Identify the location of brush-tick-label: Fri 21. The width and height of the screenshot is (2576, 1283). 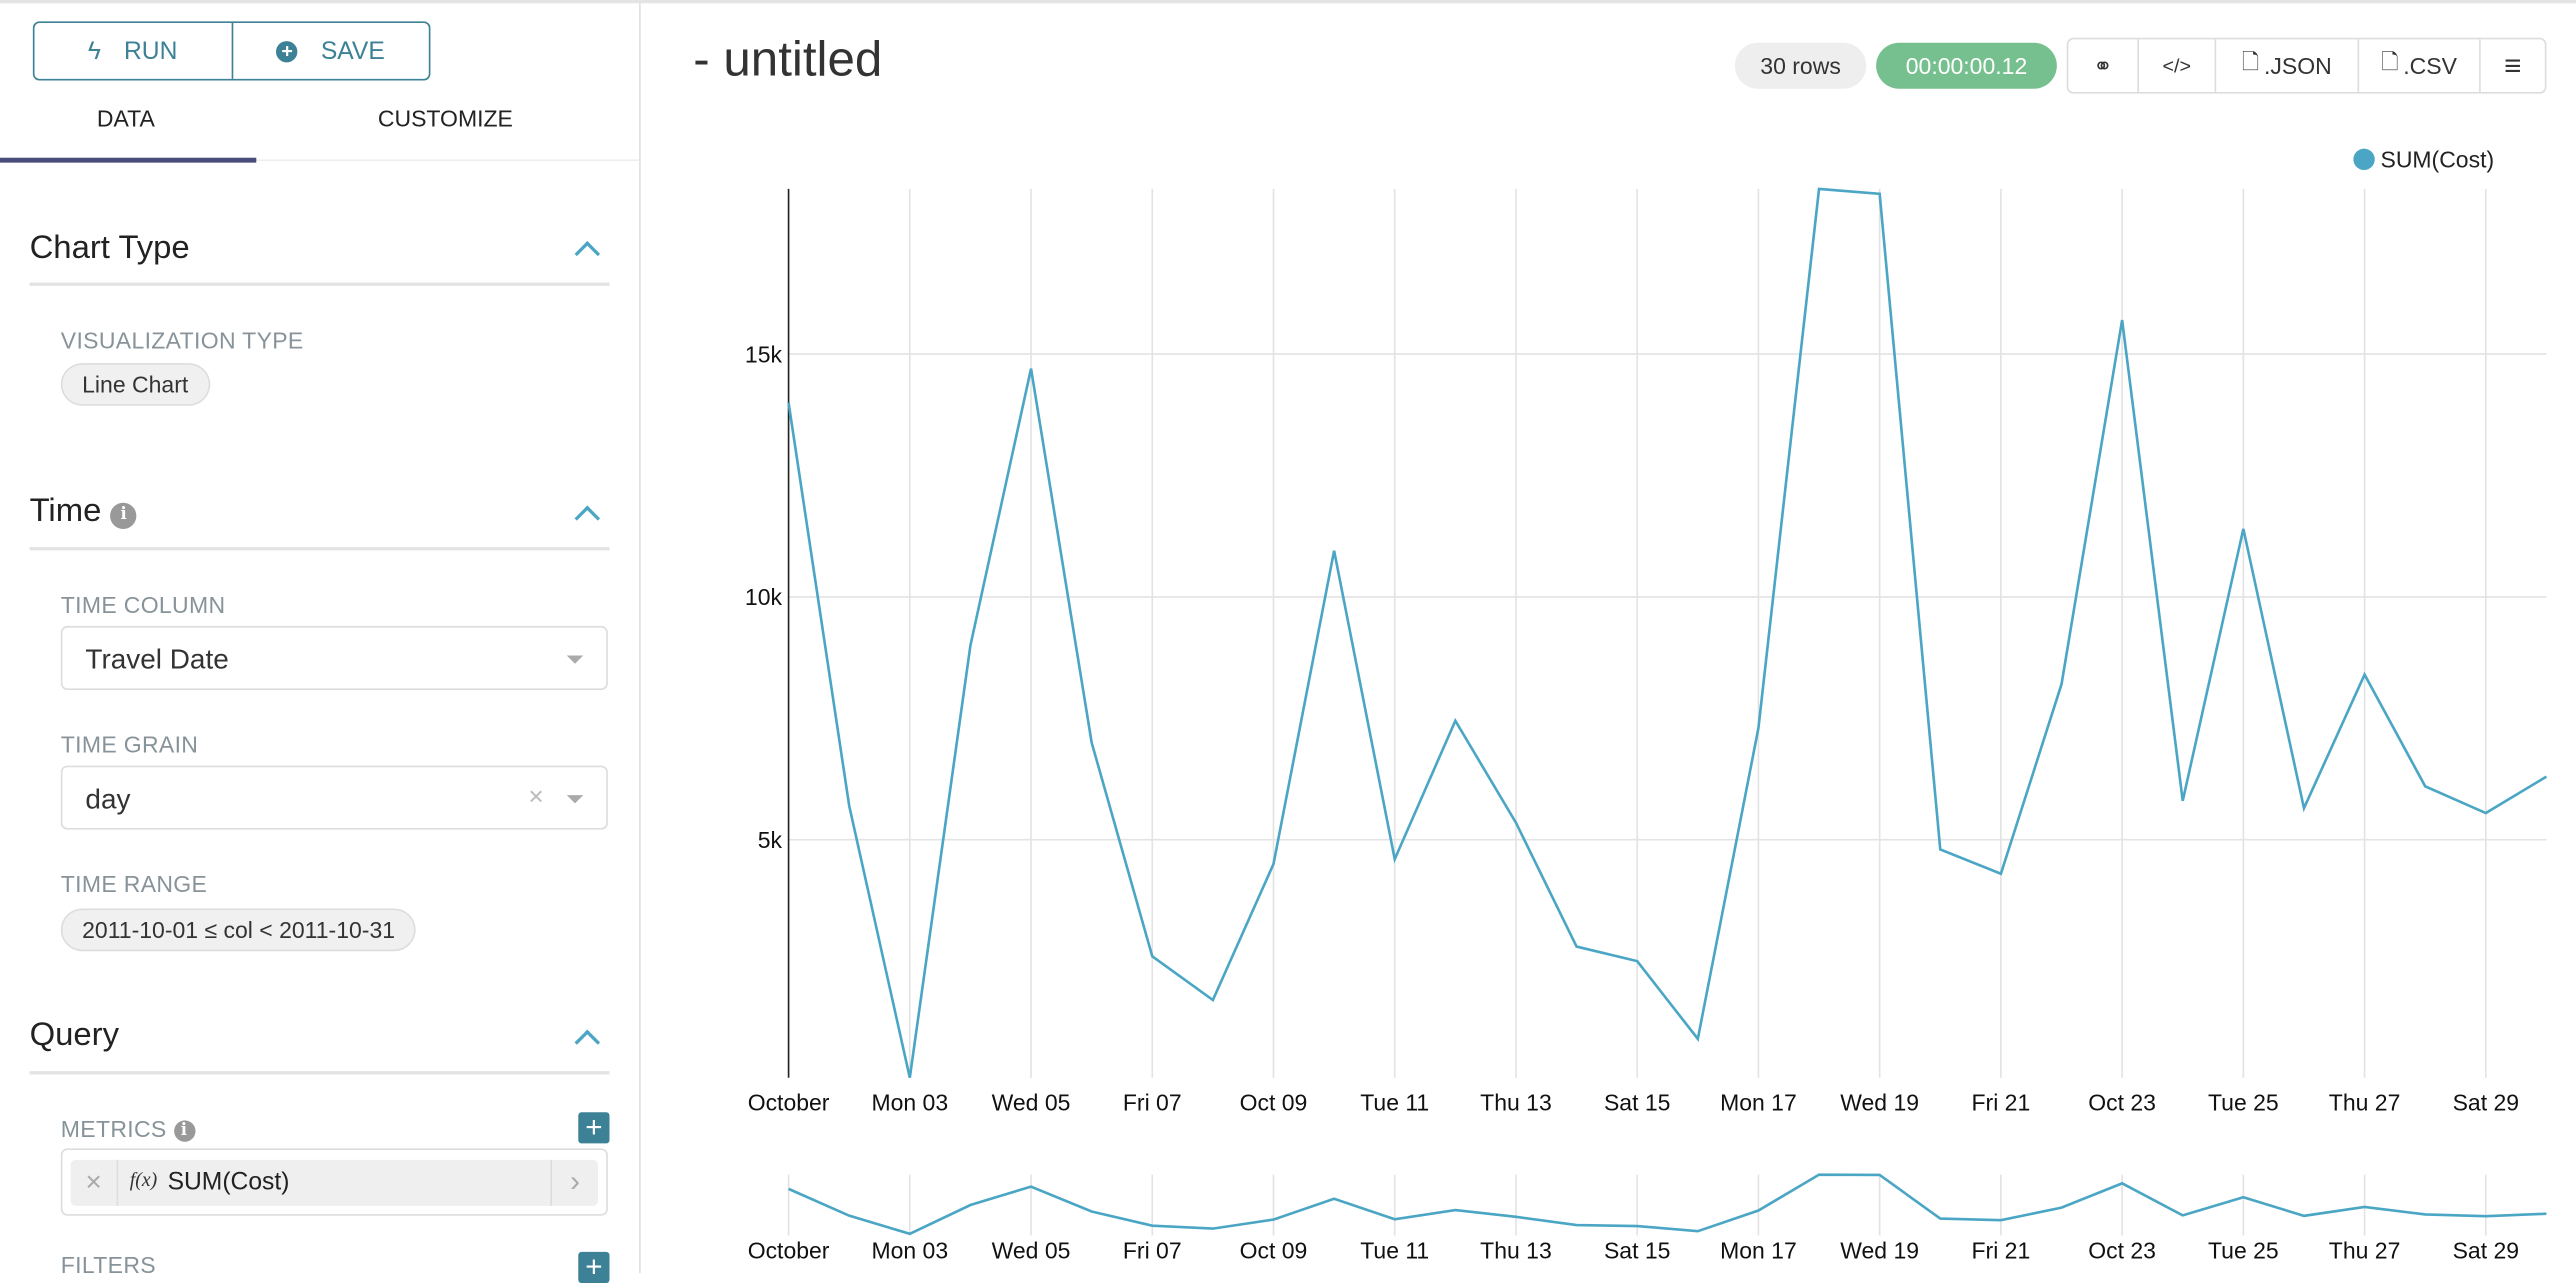
(2001, 1250).